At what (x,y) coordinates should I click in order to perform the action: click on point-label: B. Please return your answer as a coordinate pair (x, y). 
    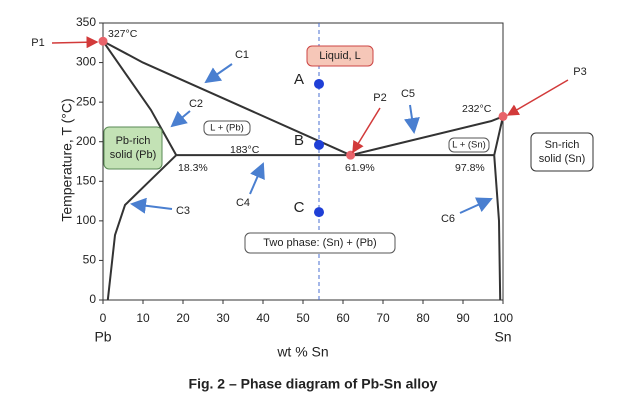
    Looking at the image, I should click on (299, 140).